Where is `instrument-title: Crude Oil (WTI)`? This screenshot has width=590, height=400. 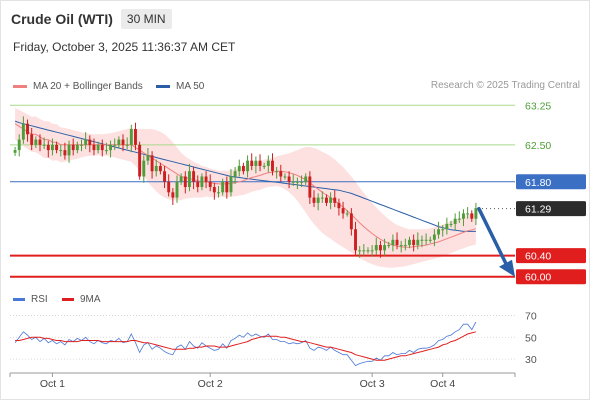
instrument-title: Crude Oil (WTI) is located at coordinates (62, 19).